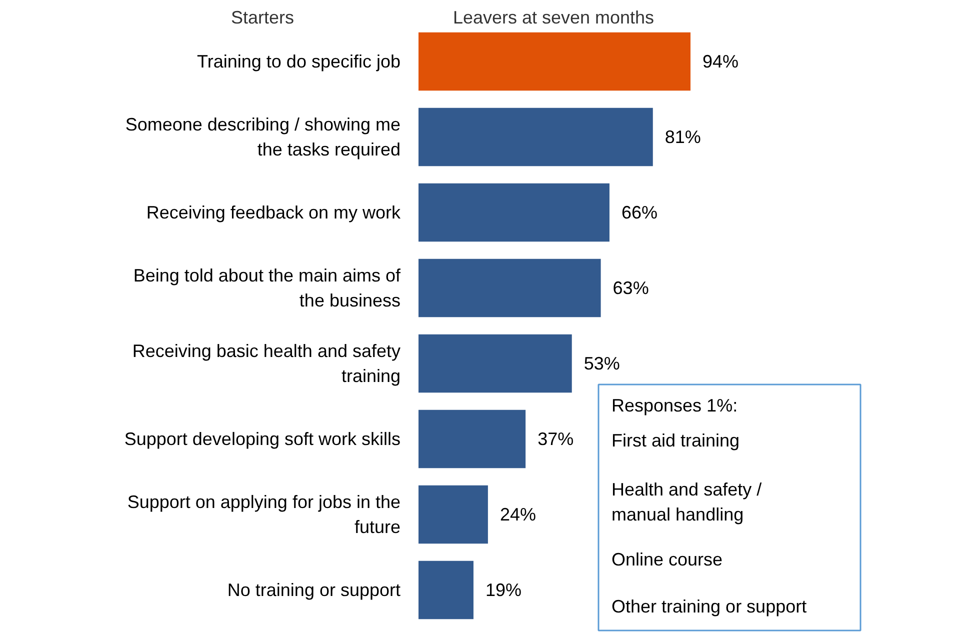 This screenshot has height=640, width=960. I want to click on annotation: Responses 1%:, so click(675, 406).